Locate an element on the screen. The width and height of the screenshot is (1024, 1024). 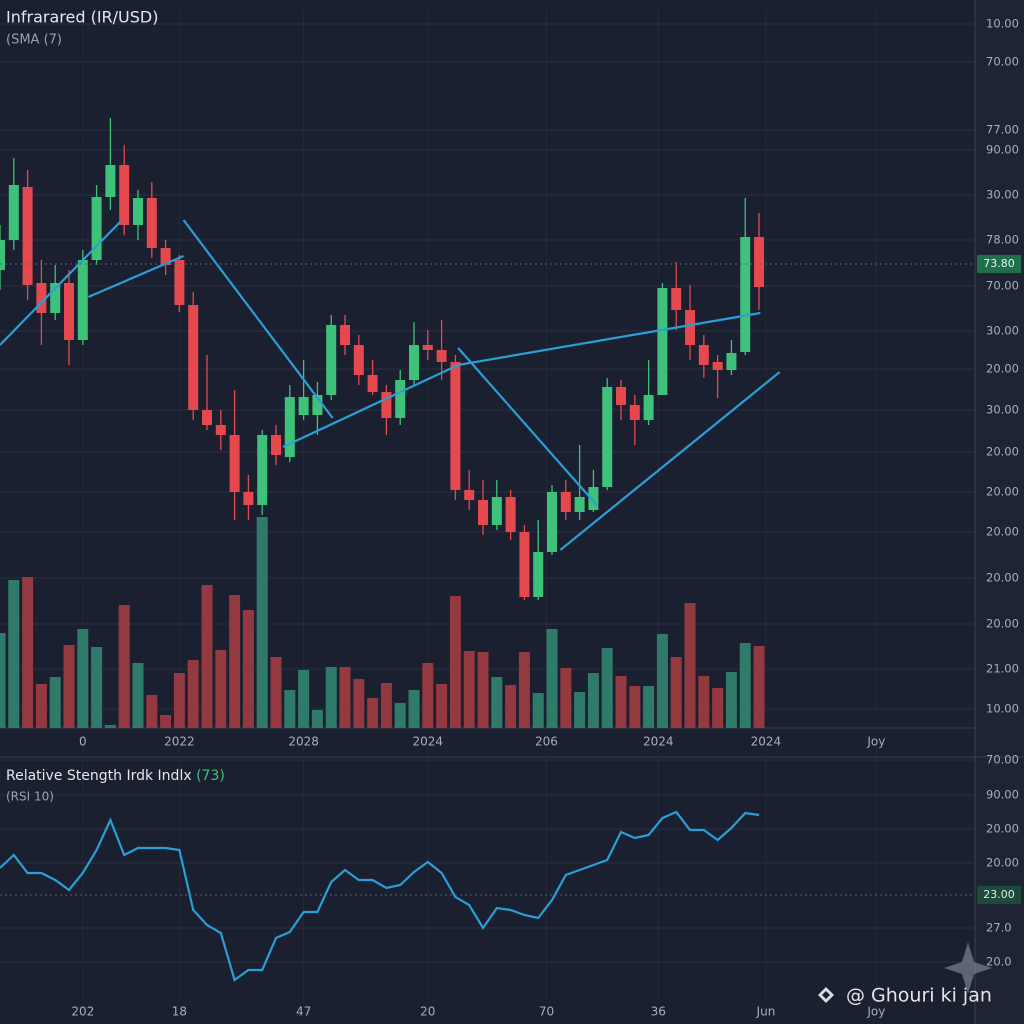
chart-subtitle: (SMA (7) is located at coordinates (34, 40).